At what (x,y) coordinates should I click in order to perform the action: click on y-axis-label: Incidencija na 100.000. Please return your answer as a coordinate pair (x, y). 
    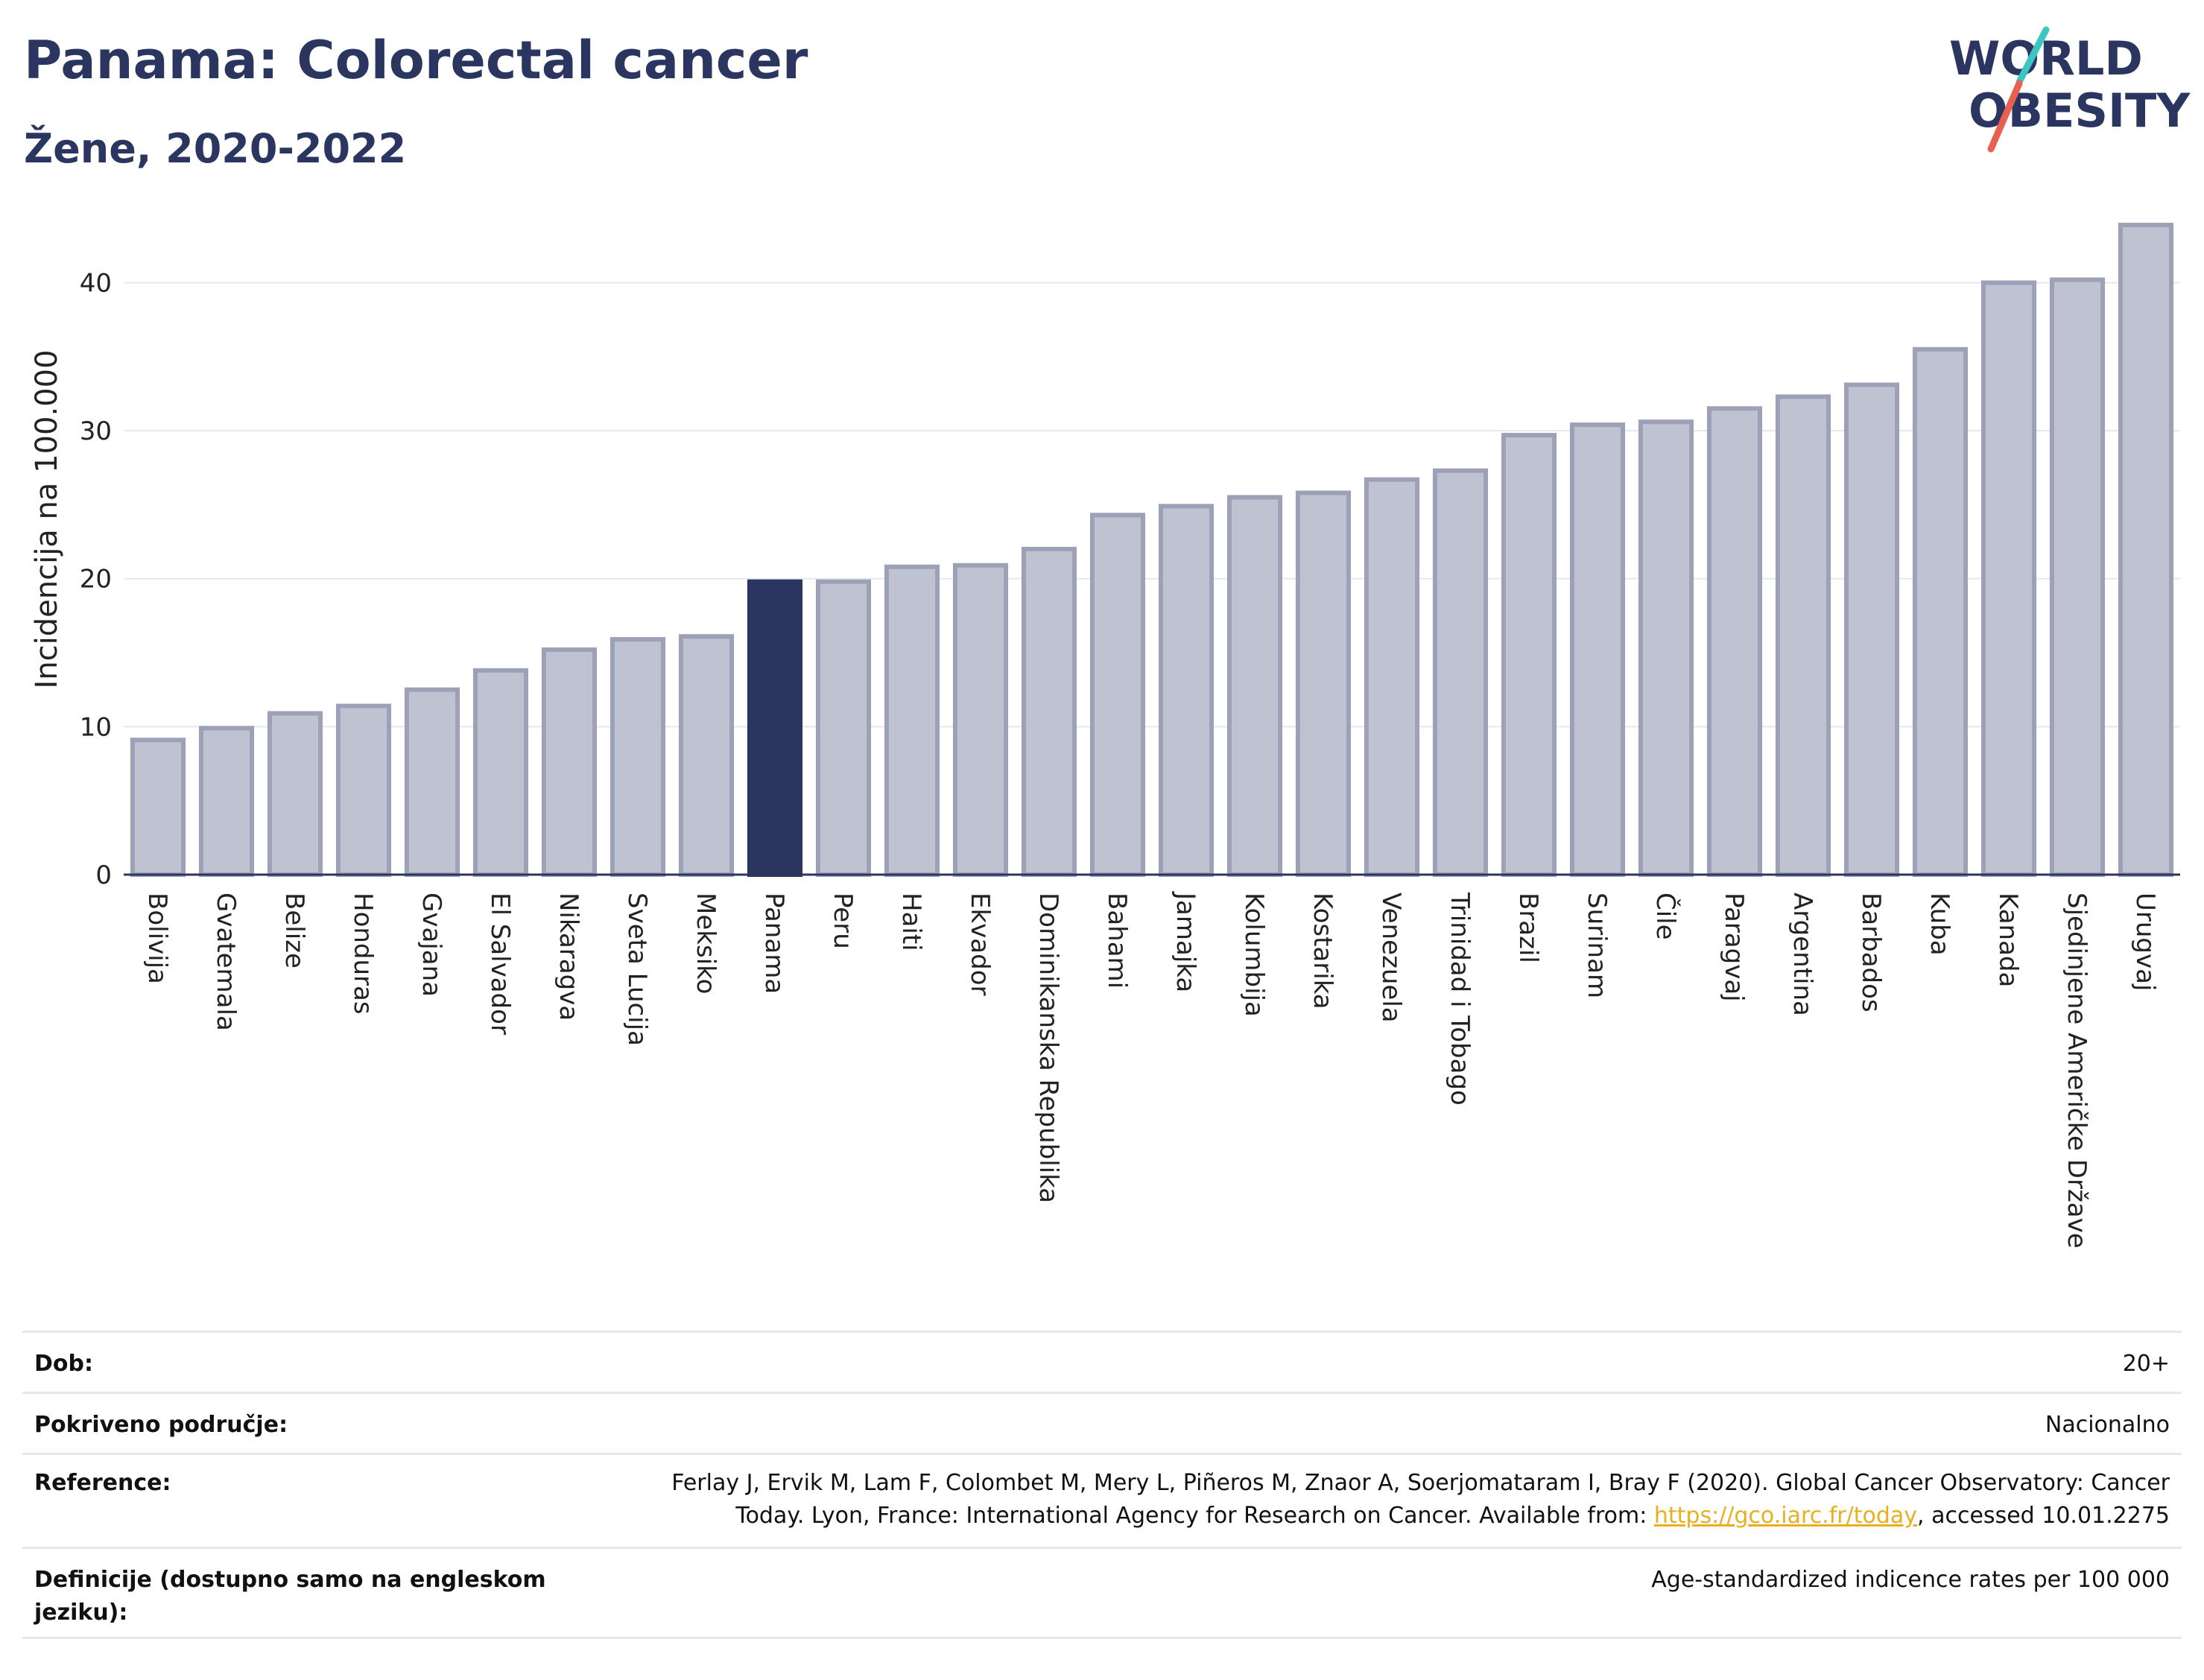
    Looking at the image, I should click on (47, 518).